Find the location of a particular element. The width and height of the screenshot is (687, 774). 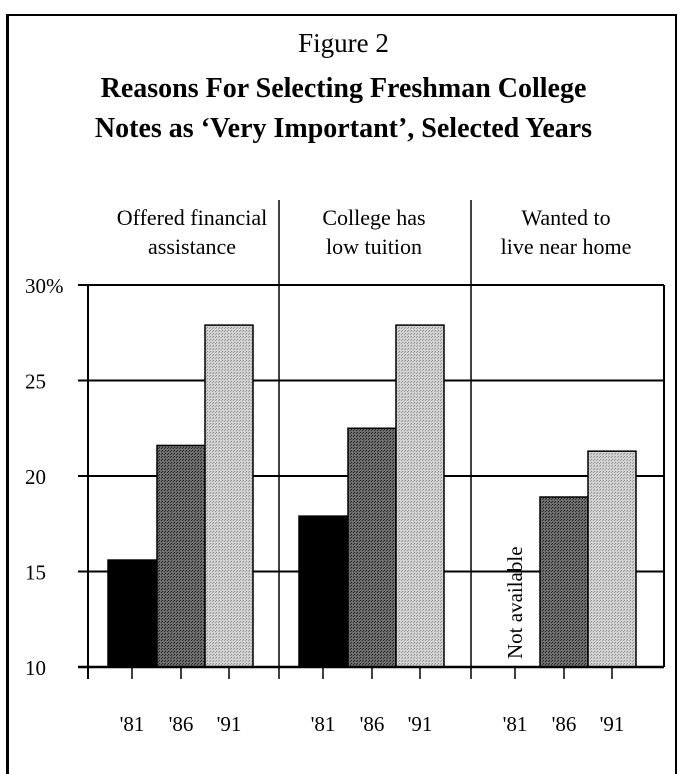

panel-title-near-home-line-2: live near home is located at coordinates (566, 246).